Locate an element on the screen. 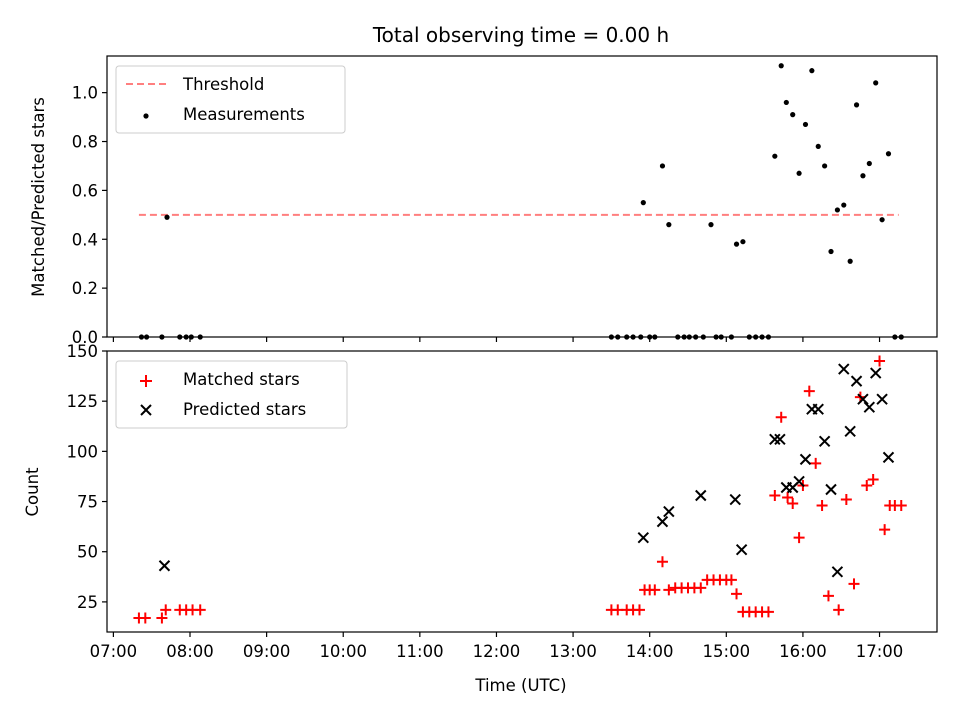  figure-title: Total observing time = 0.00 h is located at coordinates (520, 35).